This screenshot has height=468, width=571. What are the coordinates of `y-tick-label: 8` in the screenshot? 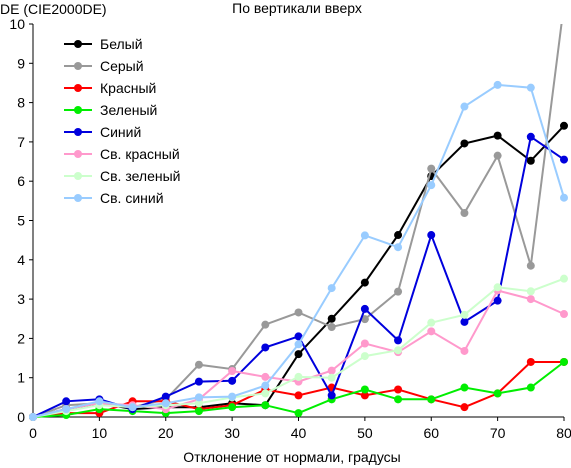 It's located at (21, 103).